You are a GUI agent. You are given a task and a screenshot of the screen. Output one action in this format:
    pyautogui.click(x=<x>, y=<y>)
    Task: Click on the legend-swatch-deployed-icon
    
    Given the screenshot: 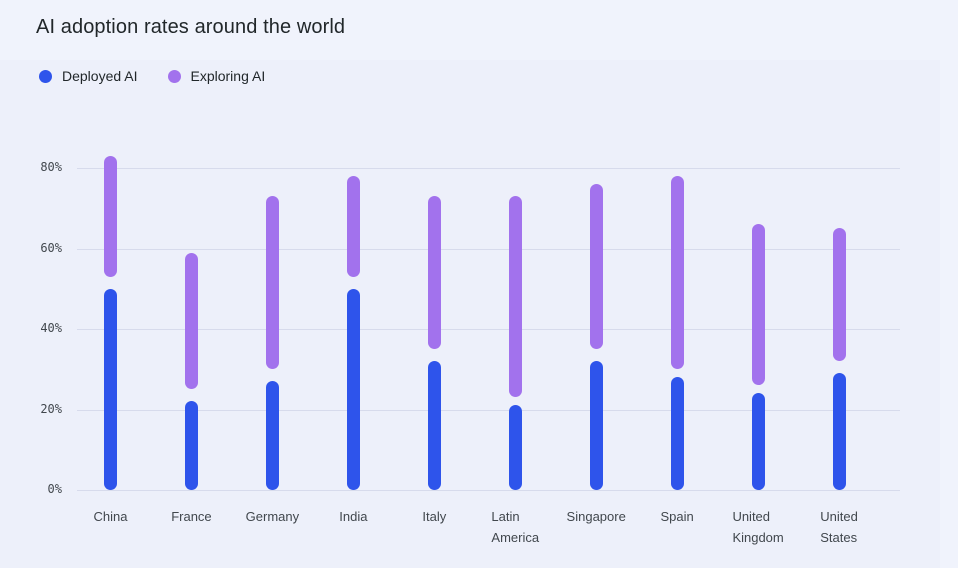 What is the action you would take?
    pyautogui.click(x=45, y=76)
    